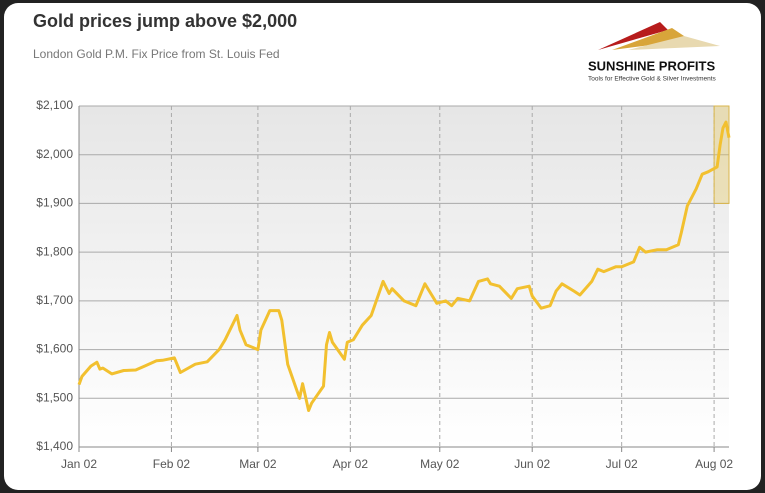 Image resolution: width=765 pixels, height=493 pixels. I want to click on y-tick-label: $2,000, so click(54, 154).